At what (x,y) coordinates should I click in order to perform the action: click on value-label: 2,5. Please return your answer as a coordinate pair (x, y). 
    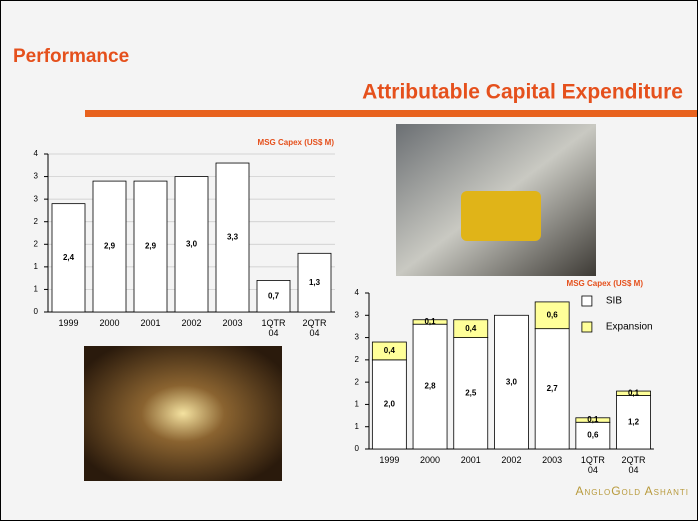
    Looking at the image, I should click on (471, 392).